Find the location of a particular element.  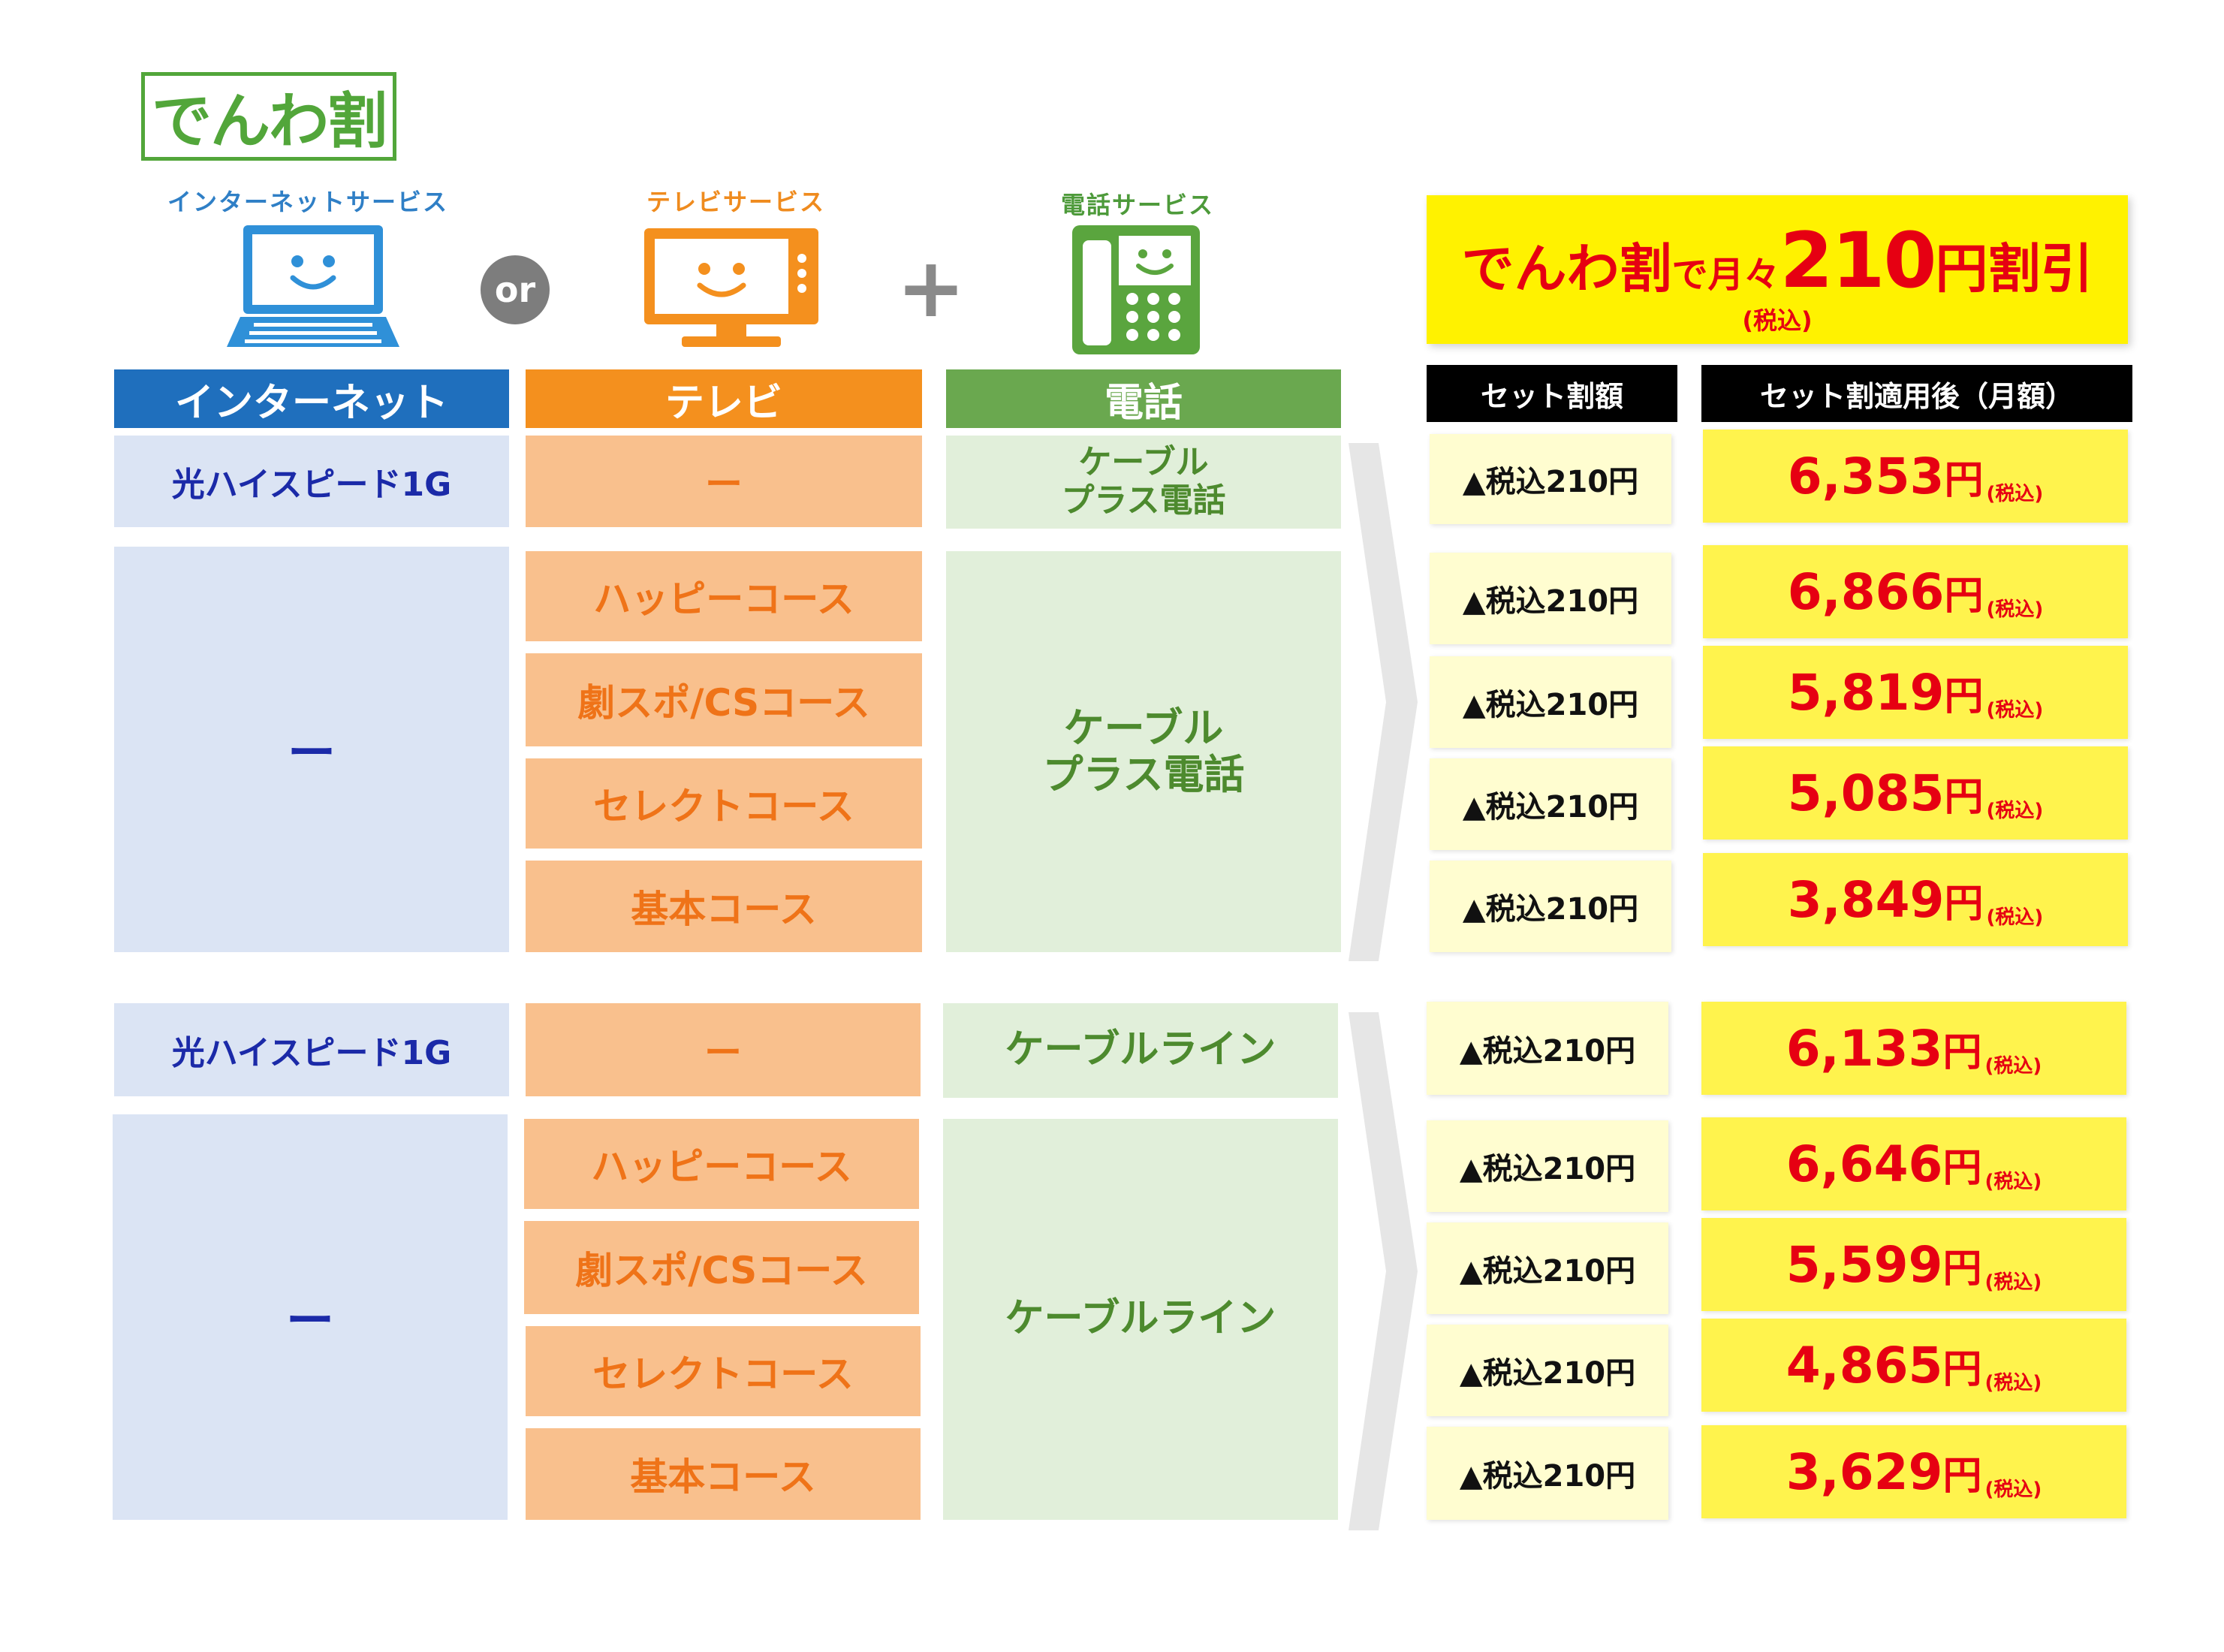

group2-price-3: 5,599 円 (税込) is located at coordinates (1913, 1264).